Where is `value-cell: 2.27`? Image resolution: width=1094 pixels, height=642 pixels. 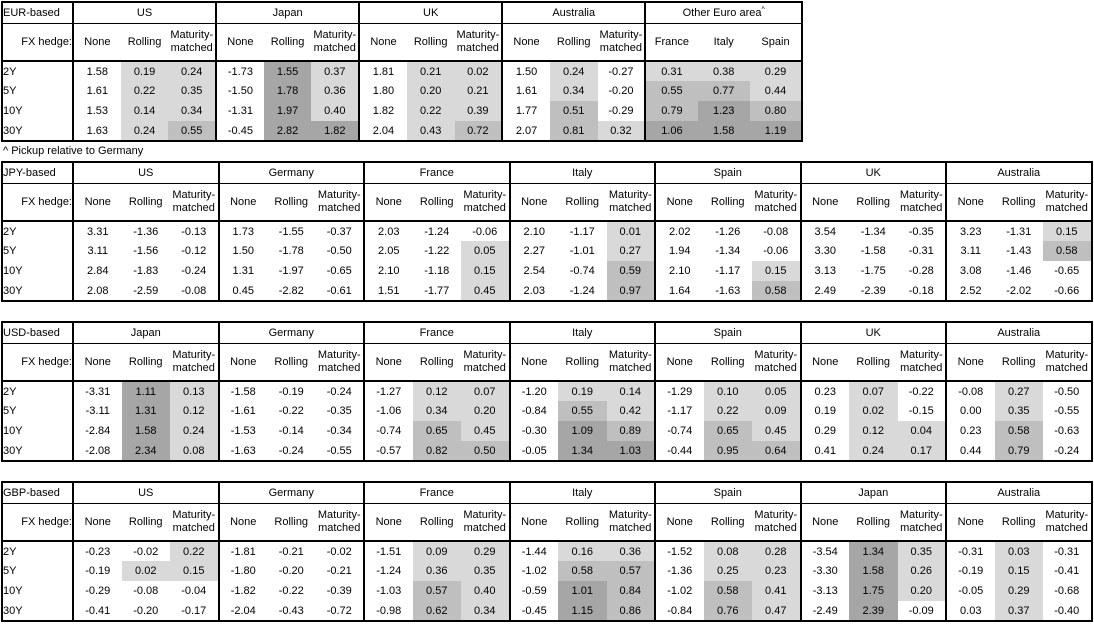
value-cell: 2.27 is located at coordinates (533, 251).